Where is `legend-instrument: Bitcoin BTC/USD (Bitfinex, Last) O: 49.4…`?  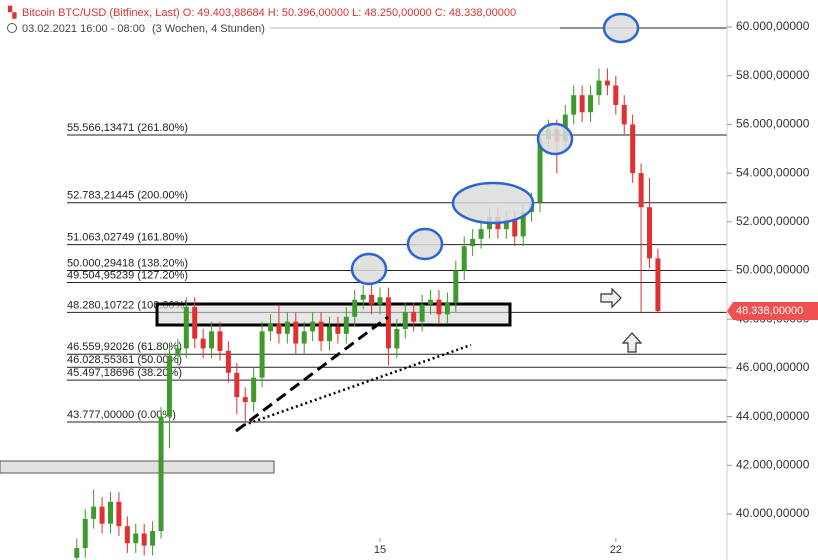 legend-instrument: Bitcoin BTC/USD (Bitfinex, Last) O: 49.4… is located at coordinates (269, 13).